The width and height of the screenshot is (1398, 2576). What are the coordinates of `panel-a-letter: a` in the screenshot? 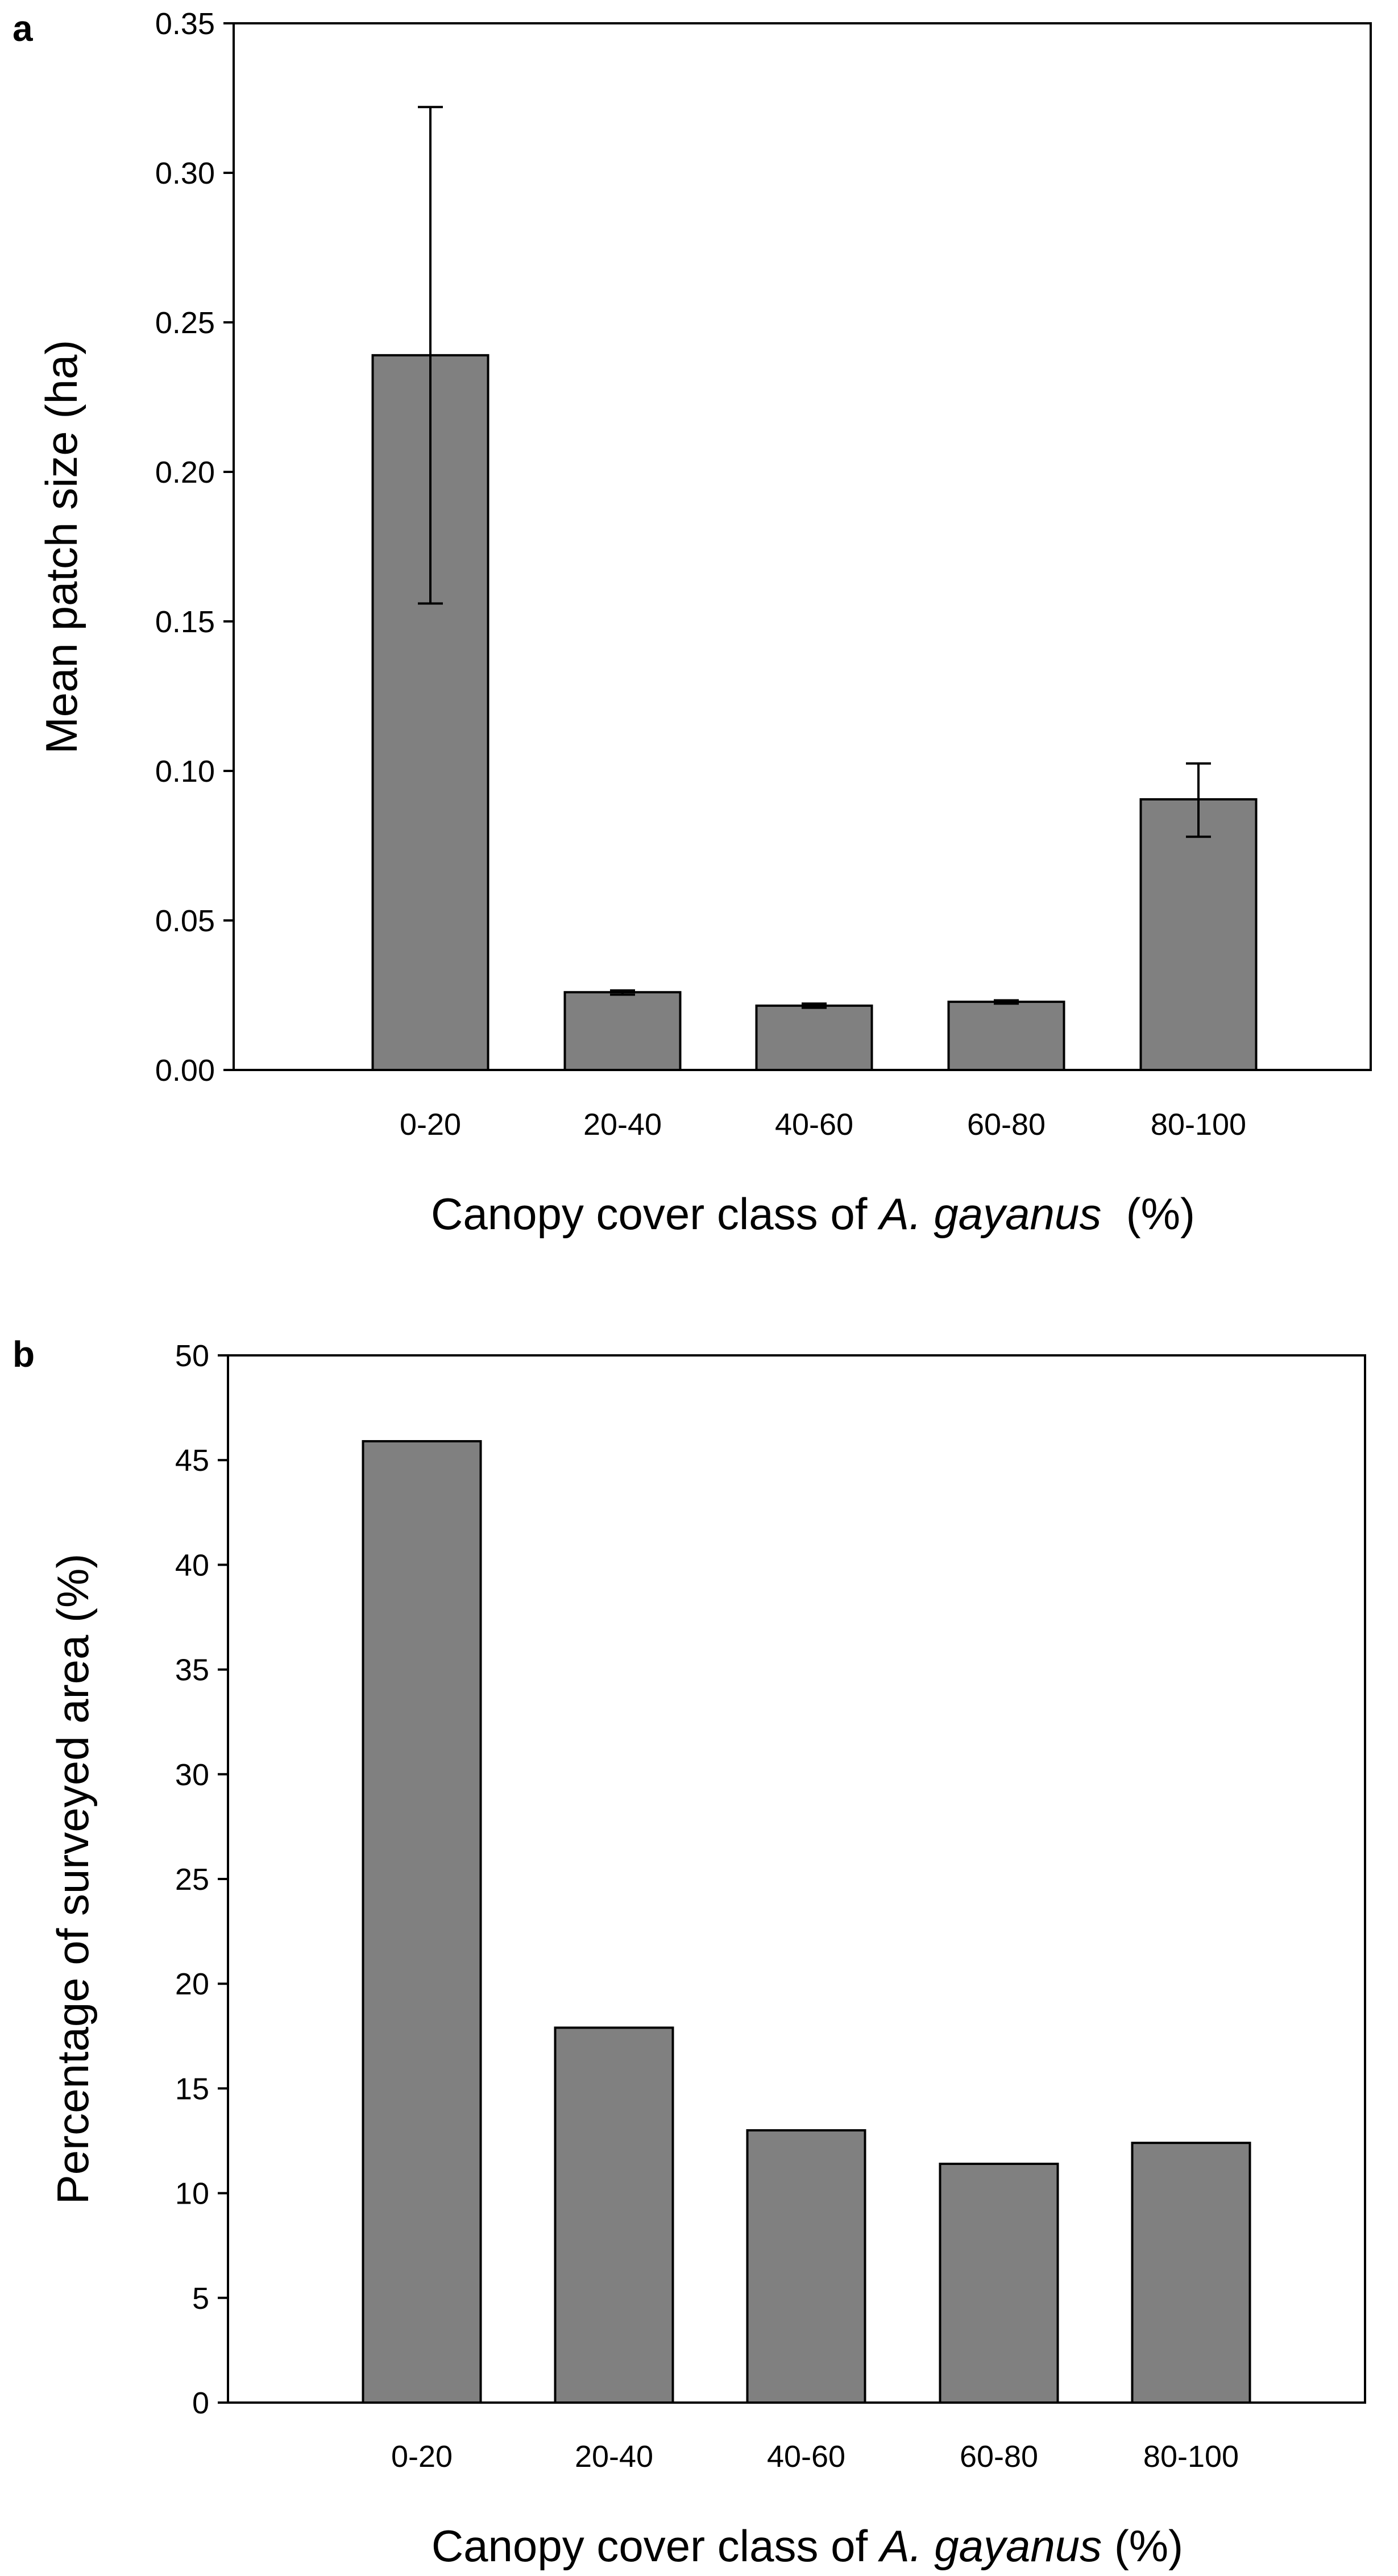 It's located at (23, 28).